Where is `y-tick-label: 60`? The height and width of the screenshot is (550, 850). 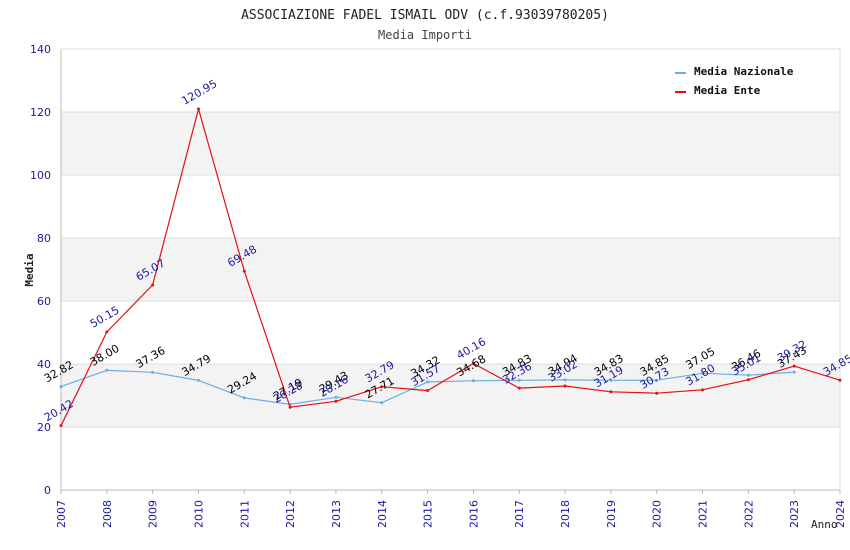
y-tick-label: 60 is located at coordinates (44, 301).